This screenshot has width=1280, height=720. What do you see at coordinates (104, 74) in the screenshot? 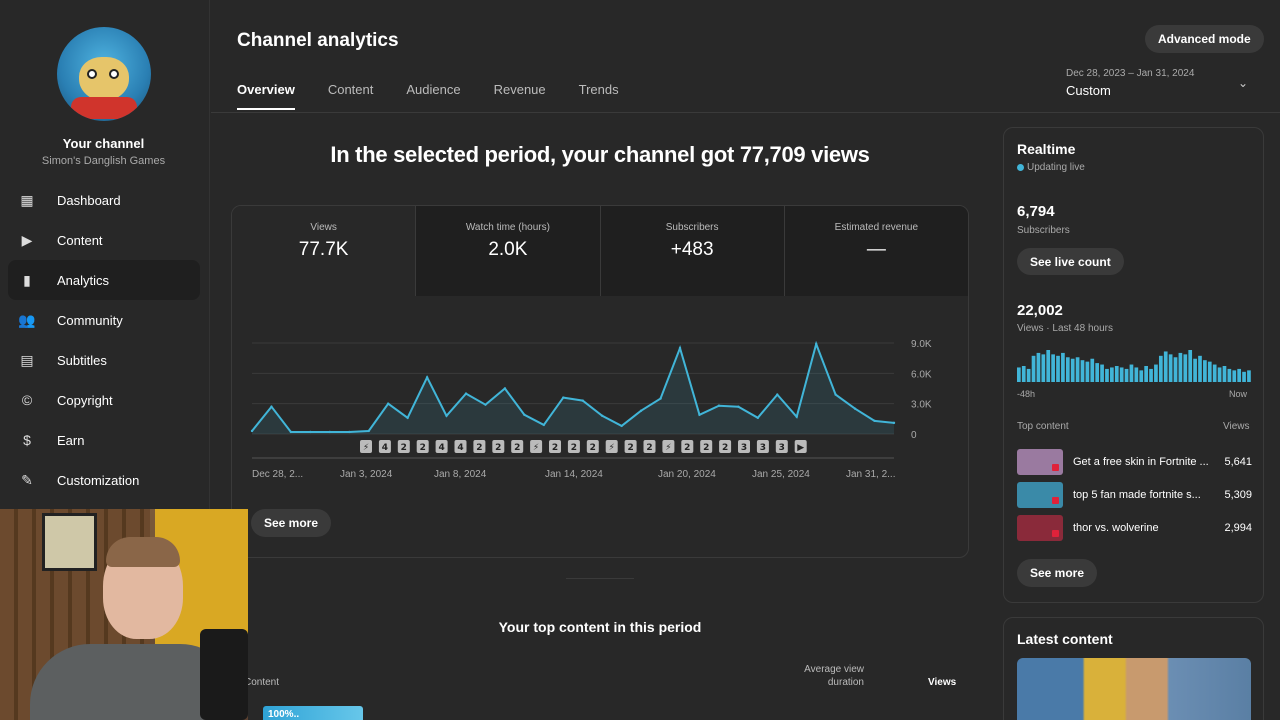
I see `channel-avatar` at bounding box center [104, 74].